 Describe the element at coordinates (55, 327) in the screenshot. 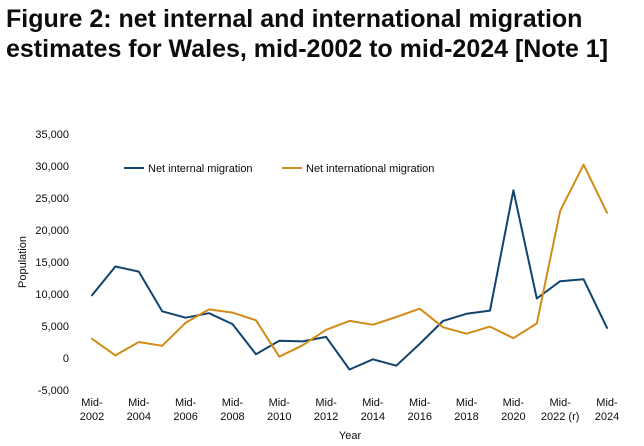

I see `y-tick-label: 5,000` at that location.